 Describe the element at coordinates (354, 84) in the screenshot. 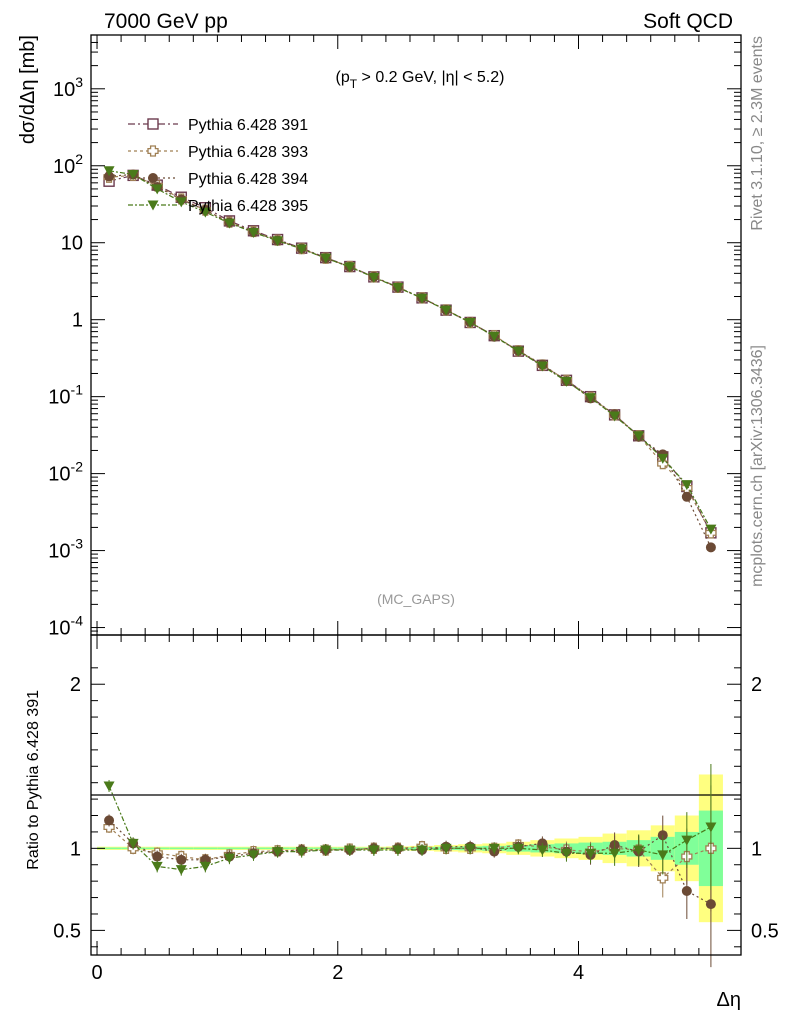

I see `annotation-sub: T` at that location.